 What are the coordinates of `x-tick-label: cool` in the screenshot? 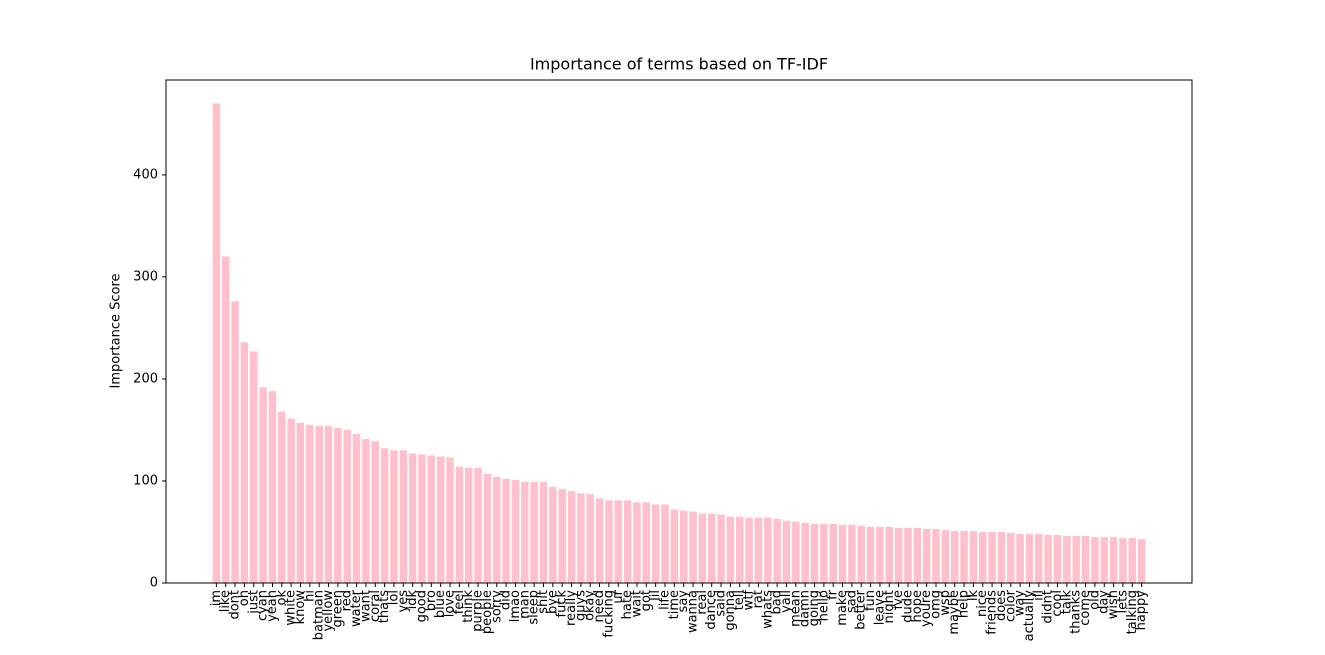 It's located at (1057, 603).